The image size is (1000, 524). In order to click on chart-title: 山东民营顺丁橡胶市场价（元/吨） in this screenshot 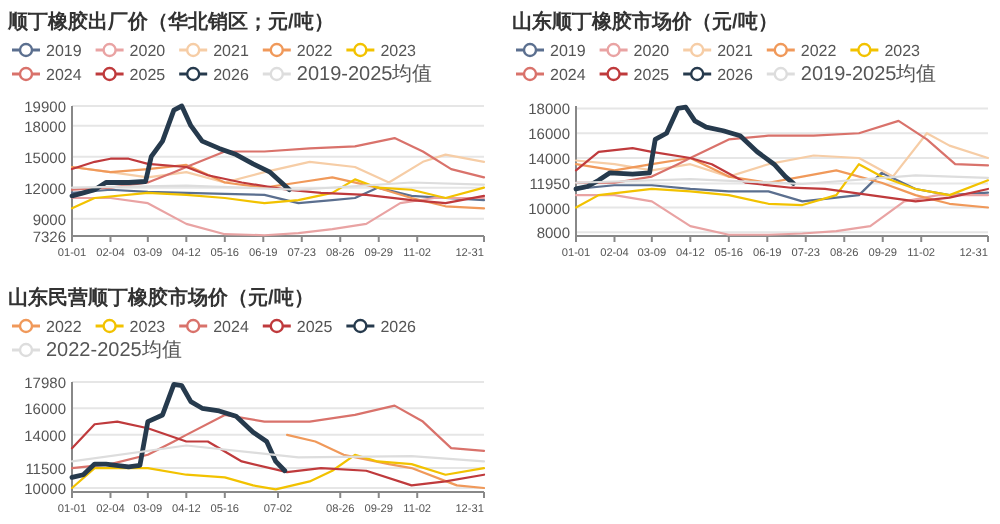, I will do `click(161, 298)`.